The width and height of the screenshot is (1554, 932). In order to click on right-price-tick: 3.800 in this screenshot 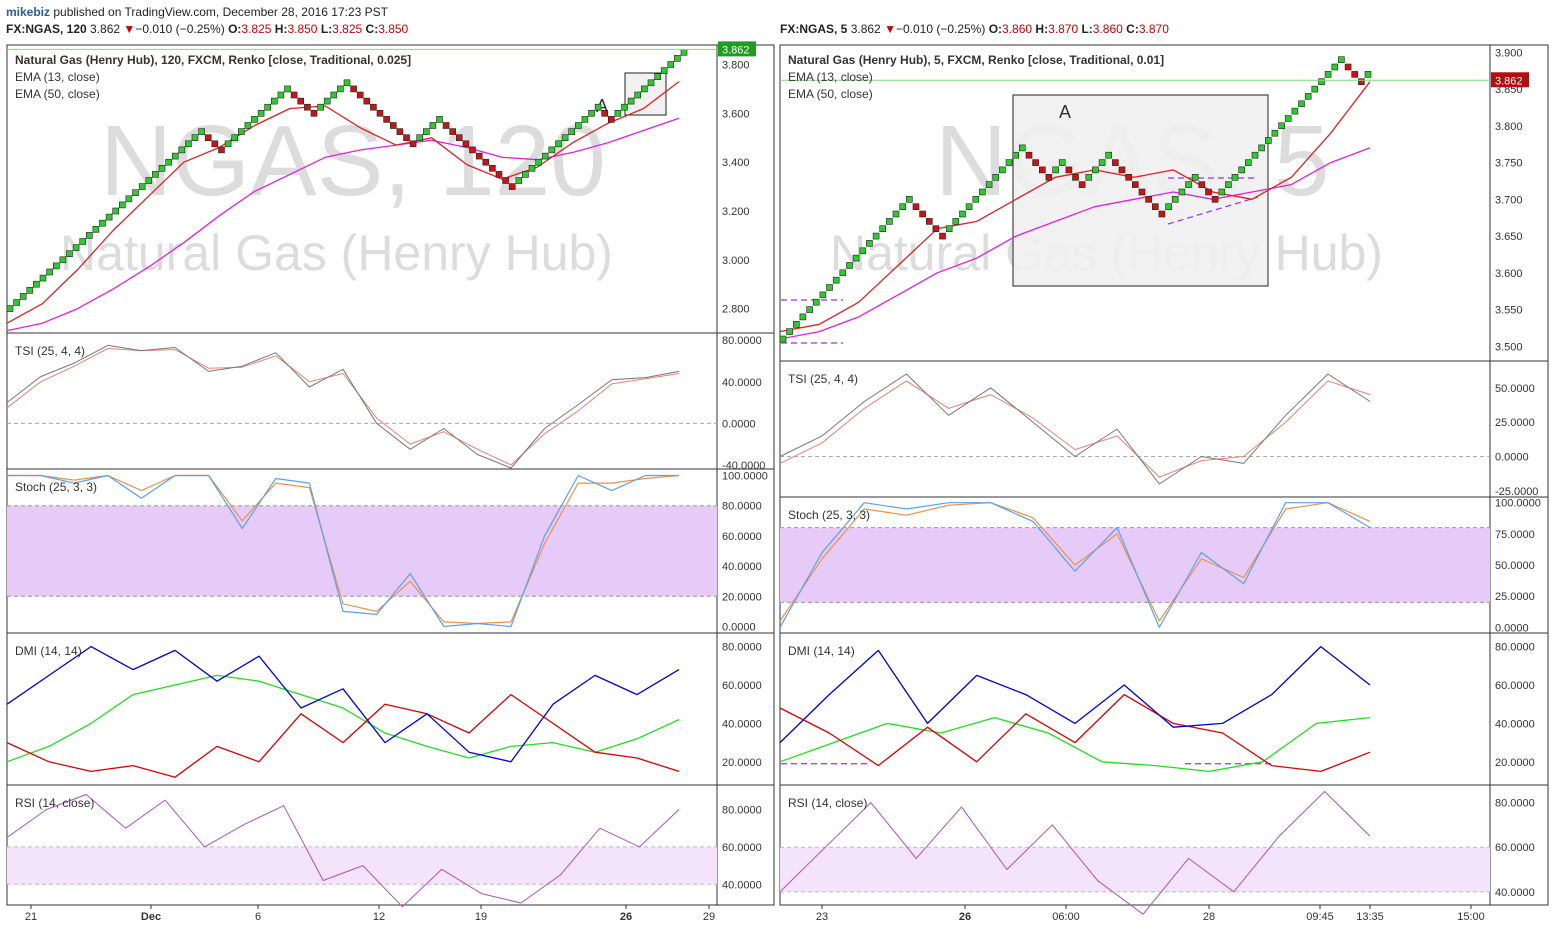, I will do `click(1509, 127)`.